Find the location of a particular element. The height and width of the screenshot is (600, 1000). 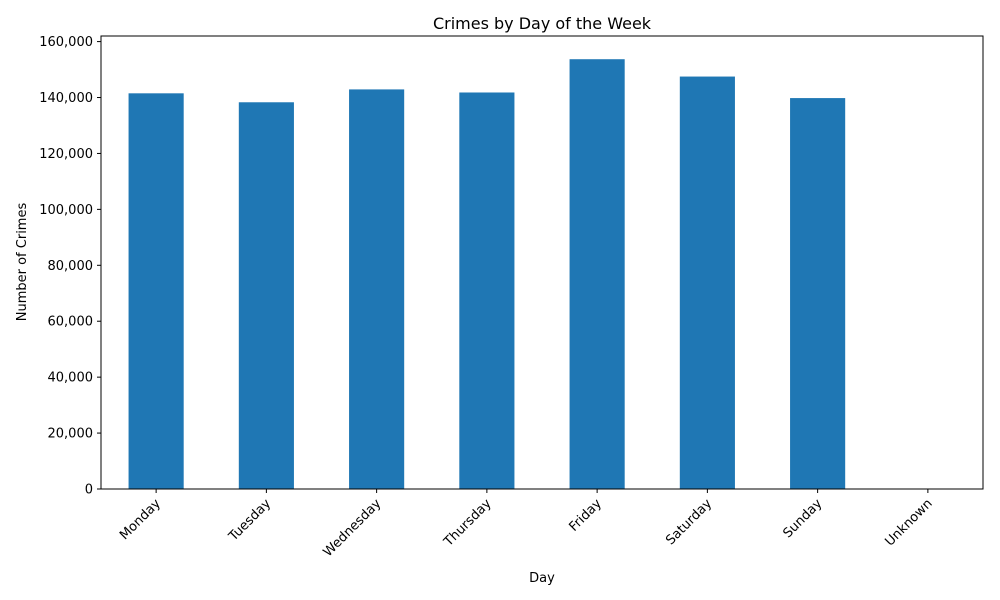

y-tick-label: 80,000 is located at coordinates (71, 266).